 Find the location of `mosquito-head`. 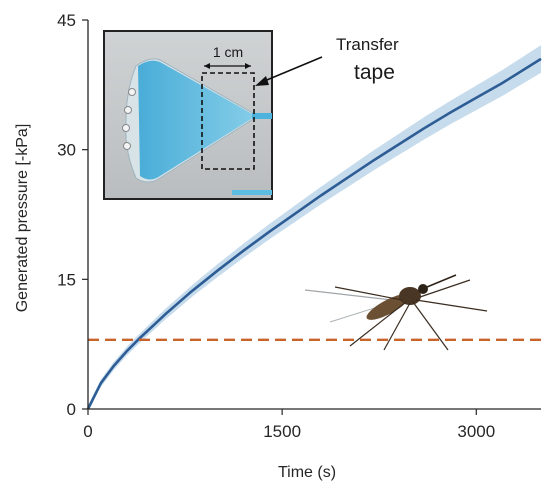

mosquito-head is located at coordinates (423, 289).